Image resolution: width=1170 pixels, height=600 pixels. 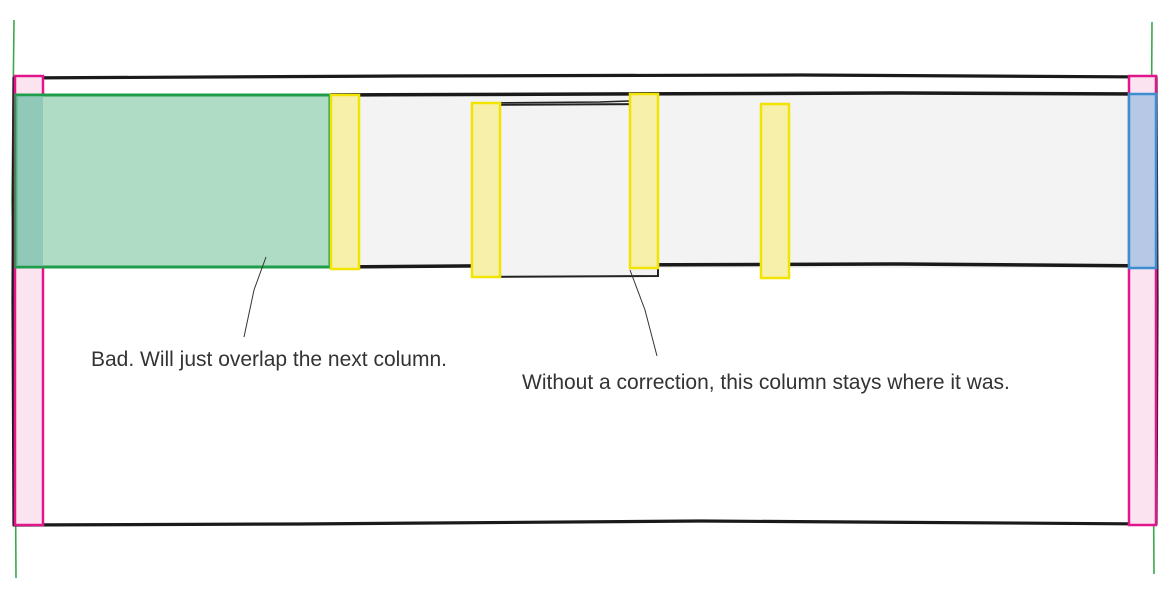 What do you see at coordinates (173, 181) in the screenshot?
I see `overflowing-green-column` at bounding box center [173, 181].